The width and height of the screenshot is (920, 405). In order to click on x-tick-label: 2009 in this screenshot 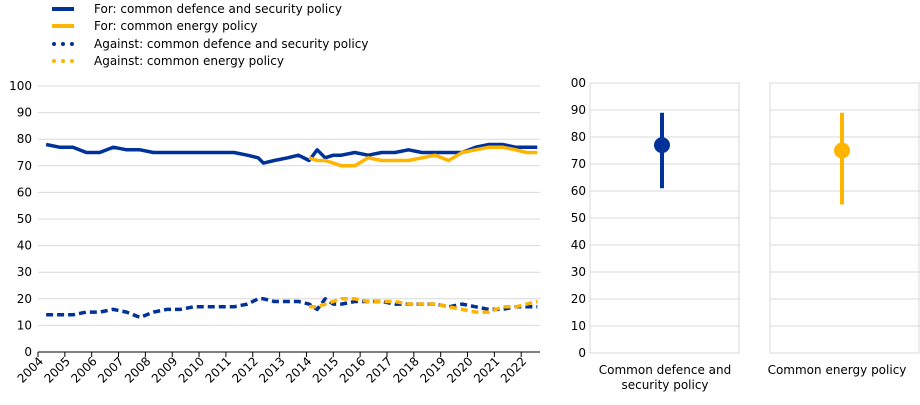, I will do `click(164, 369)`.